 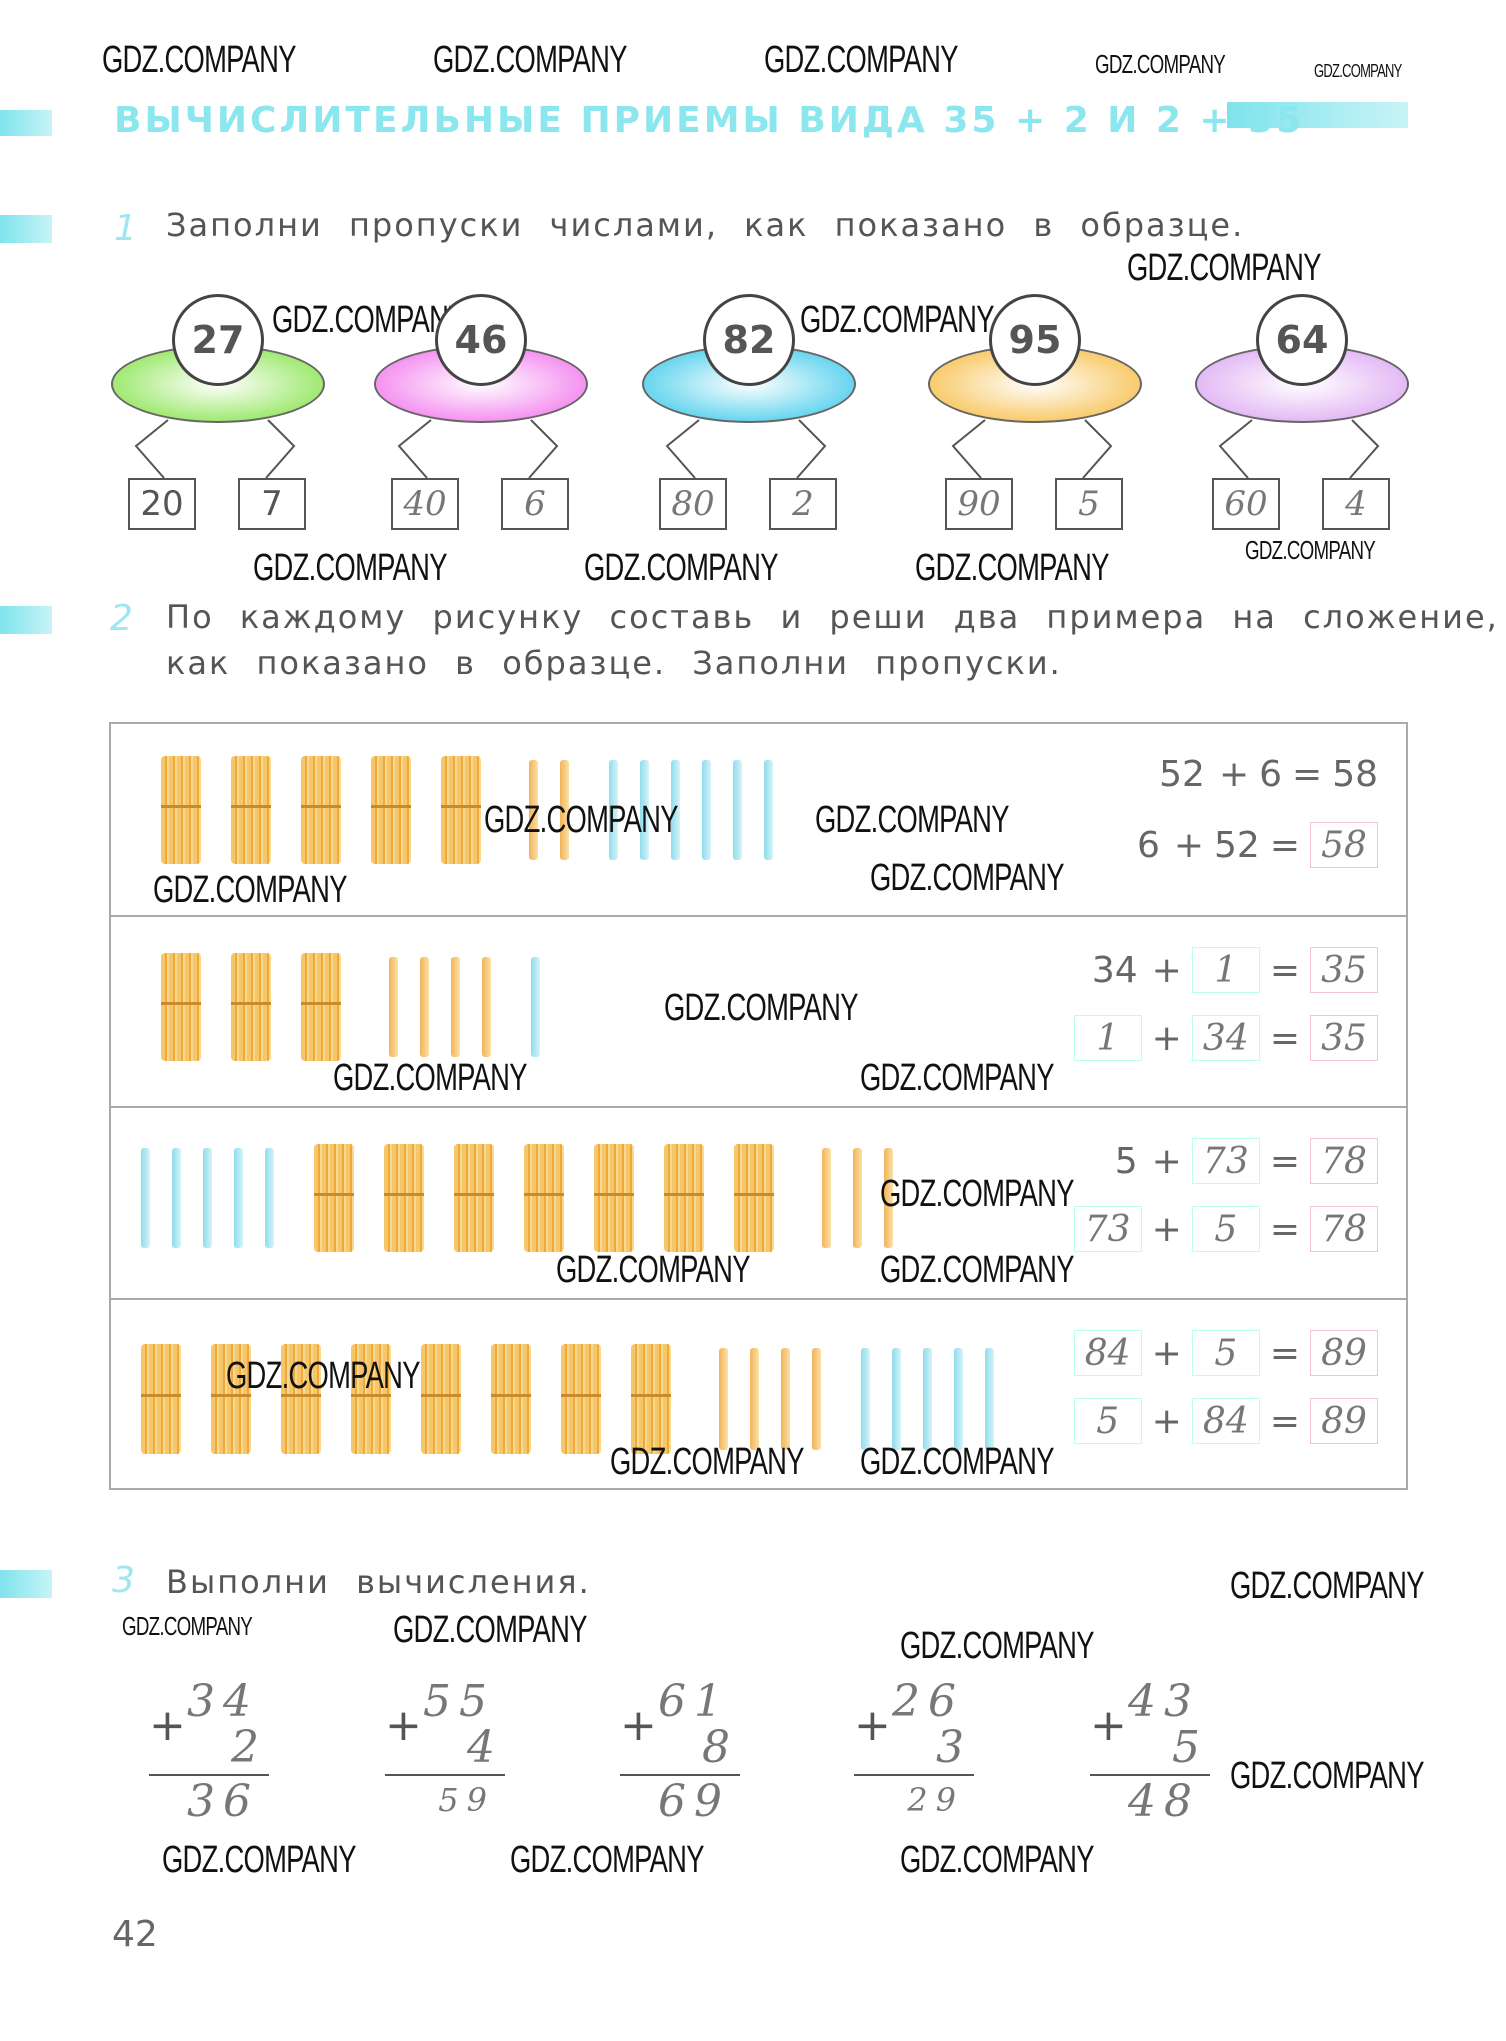 What do you see at coordinates (694, 1701) in the screenshot?
I see `addend-a: 61` at bounding box center [694, 1701].